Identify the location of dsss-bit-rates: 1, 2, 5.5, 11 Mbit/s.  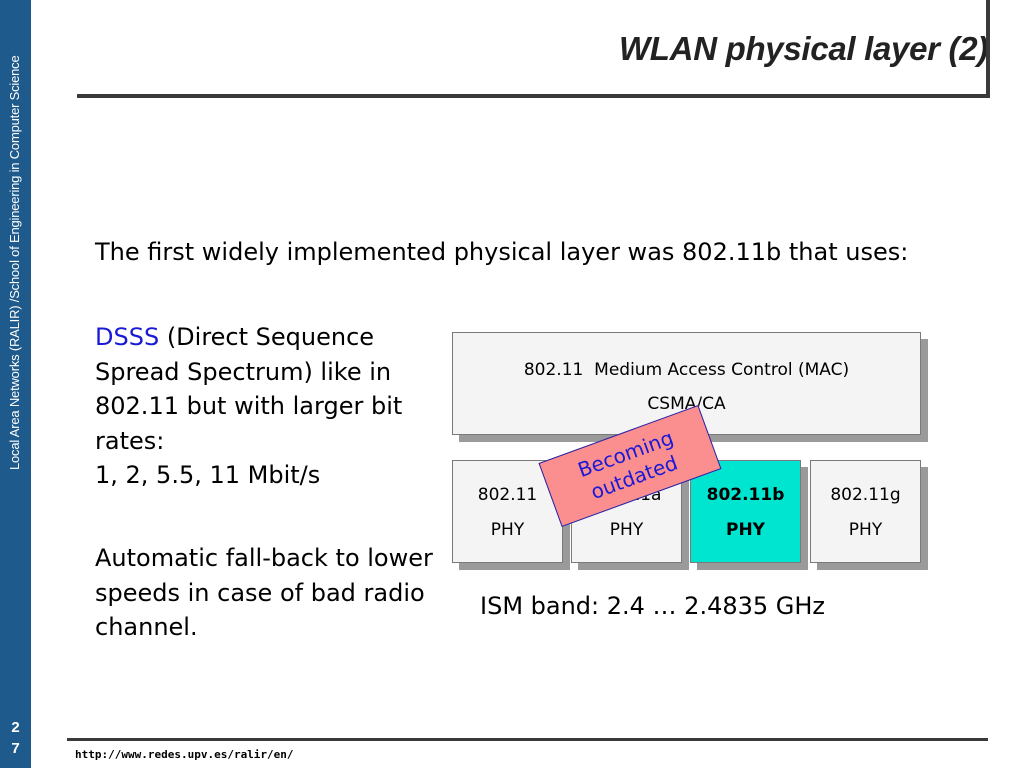
(208, 475).